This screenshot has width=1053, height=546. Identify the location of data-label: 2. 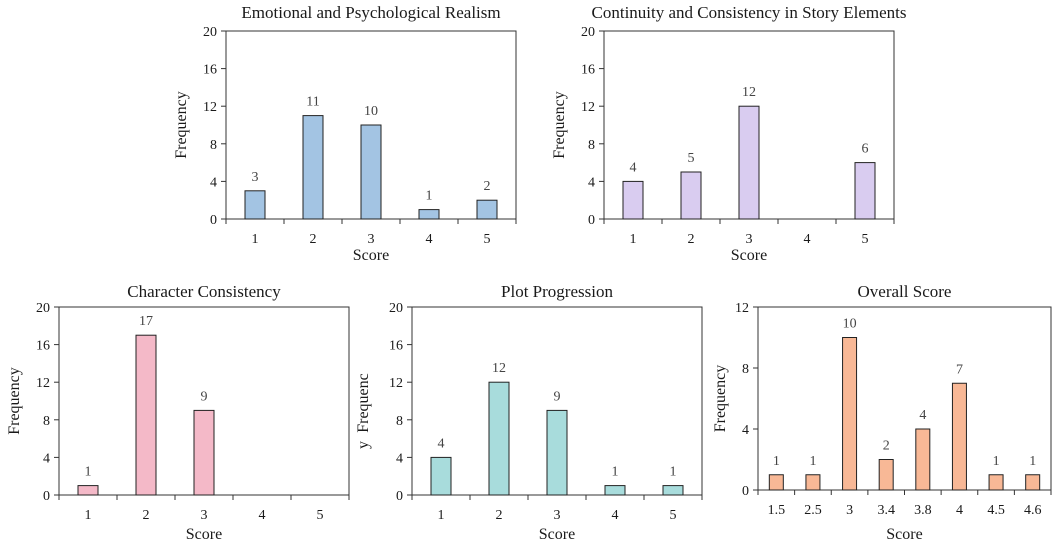
(886, 446).